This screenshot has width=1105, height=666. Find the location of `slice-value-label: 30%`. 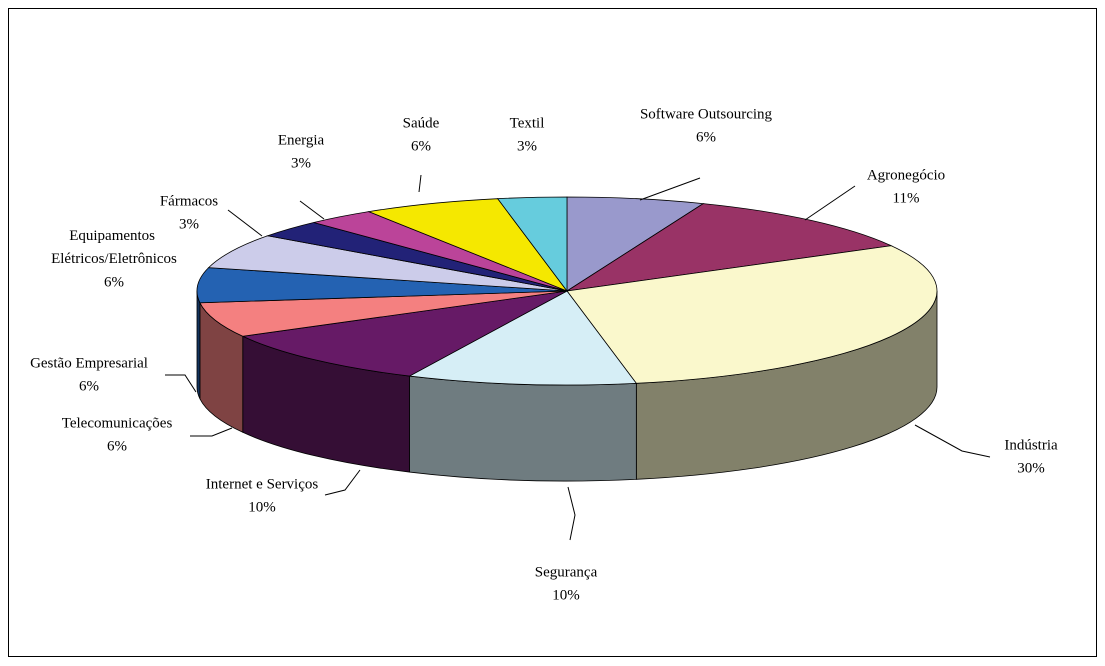

slice-value-label: 30% is located at coordinates (1031, 468).